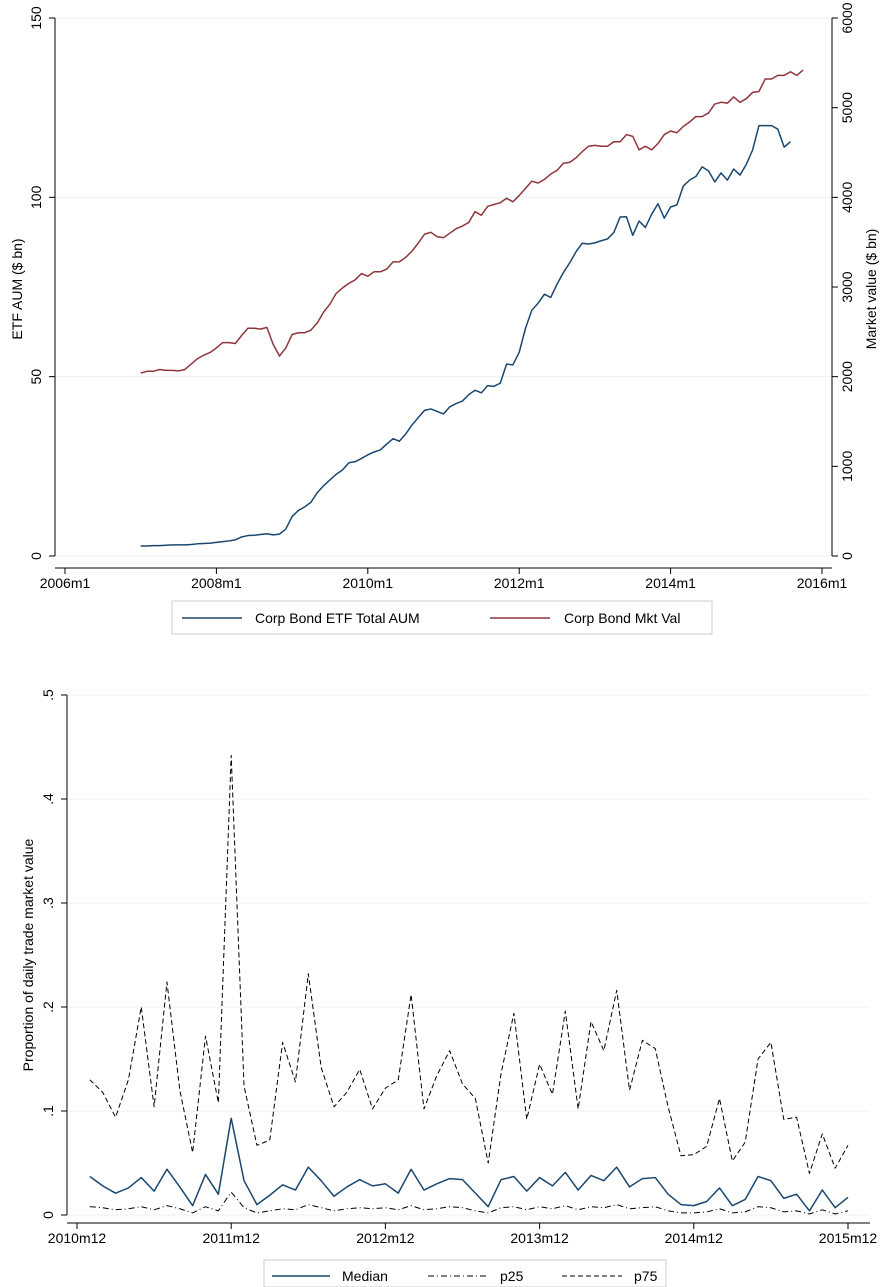 This screenshot has height=1287, width=882. I want to click on c2-y-axis-title: Proportion of daily trade market value, so click(28, 954).